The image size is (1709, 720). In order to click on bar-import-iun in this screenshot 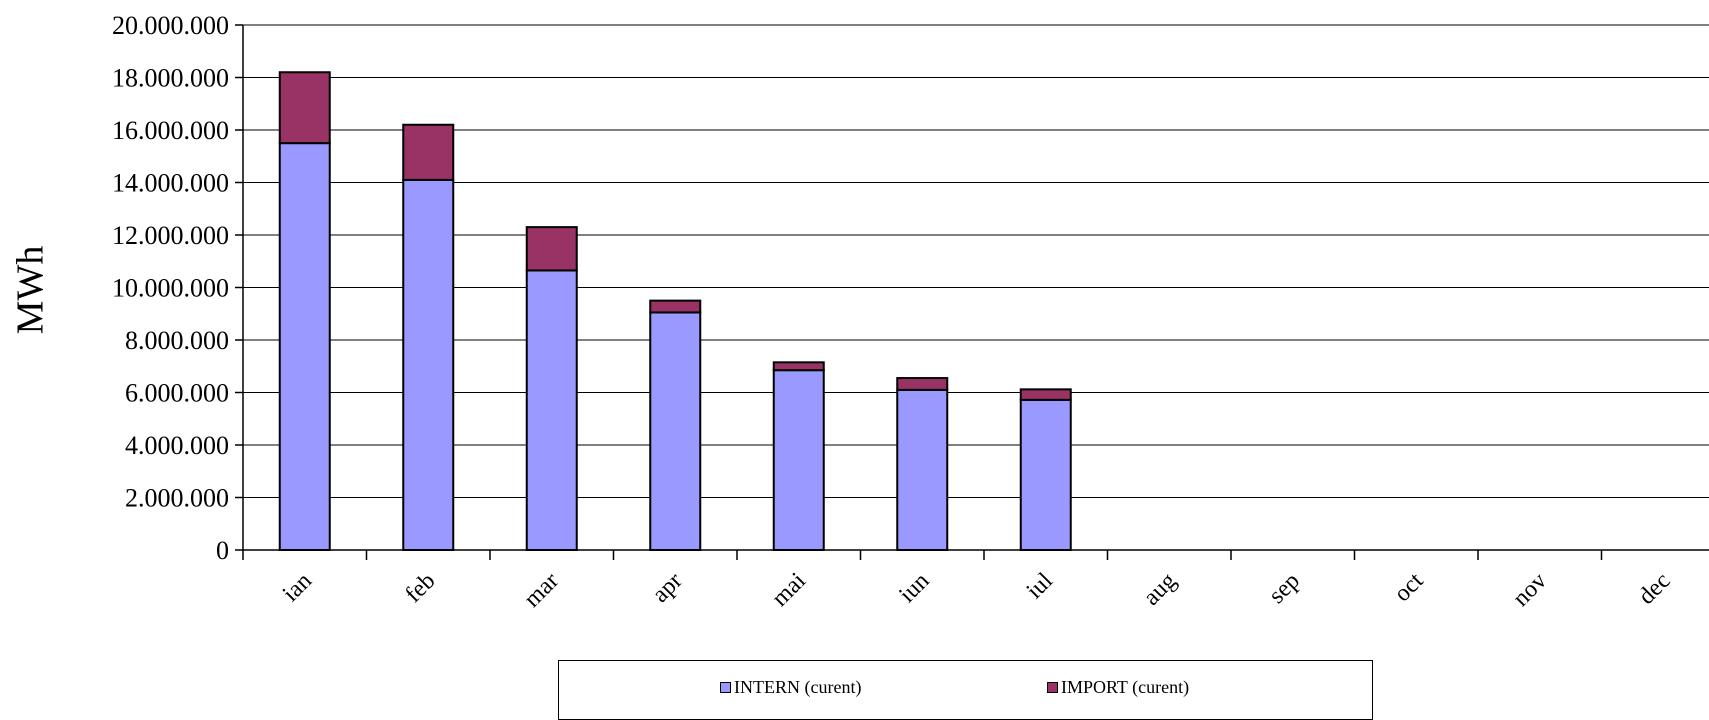, I will do `click(922, 384)`.